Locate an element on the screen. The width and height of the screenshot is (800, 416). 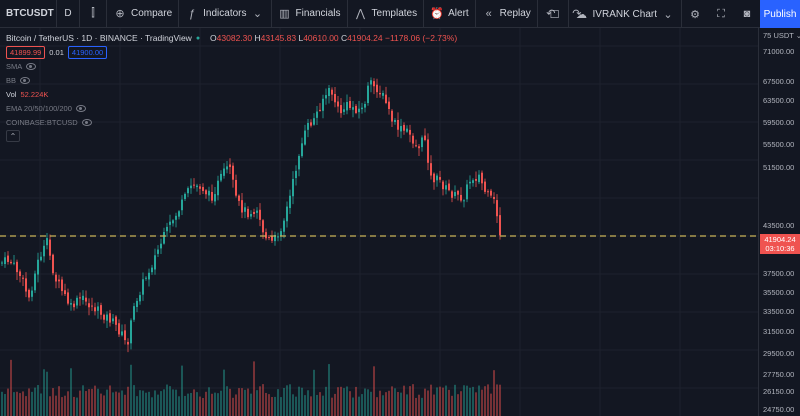
indicator-ema: EMA 20/50/100/200 is located at coordinates (231, 108).